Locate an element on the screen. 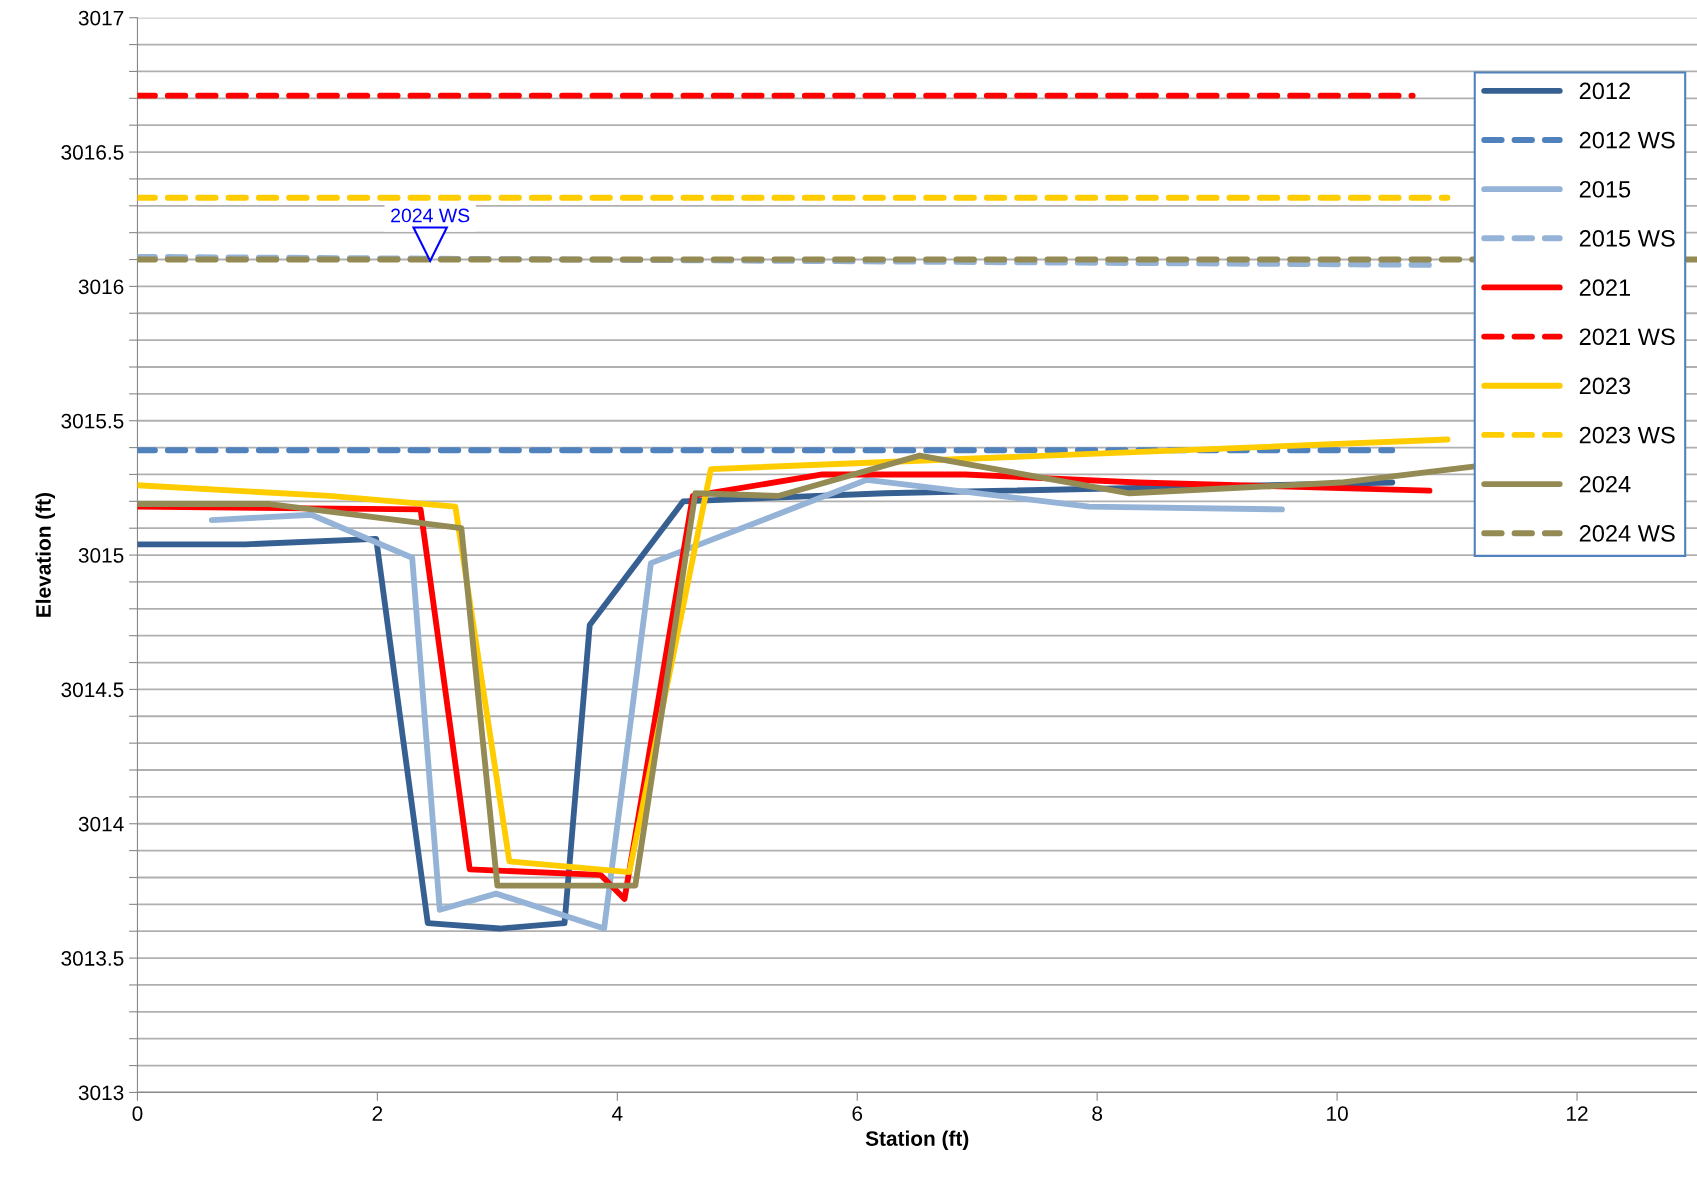 The image size is (1697, 1181). legend-label: 2024 is located at coordinates (1605, 484).